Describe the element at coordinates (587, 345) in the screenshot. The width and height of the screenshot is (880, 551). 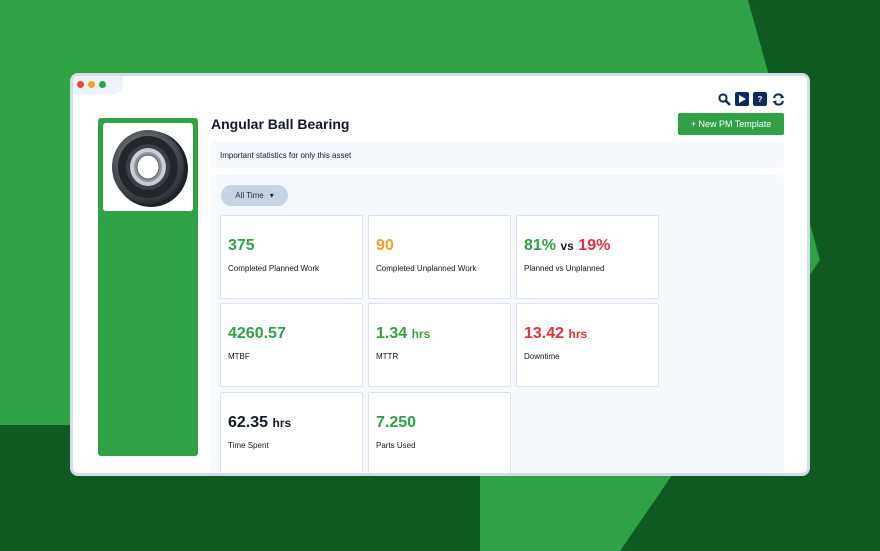
I see `stat-card-downtime: 13.42 hrs Downtime` at that location.